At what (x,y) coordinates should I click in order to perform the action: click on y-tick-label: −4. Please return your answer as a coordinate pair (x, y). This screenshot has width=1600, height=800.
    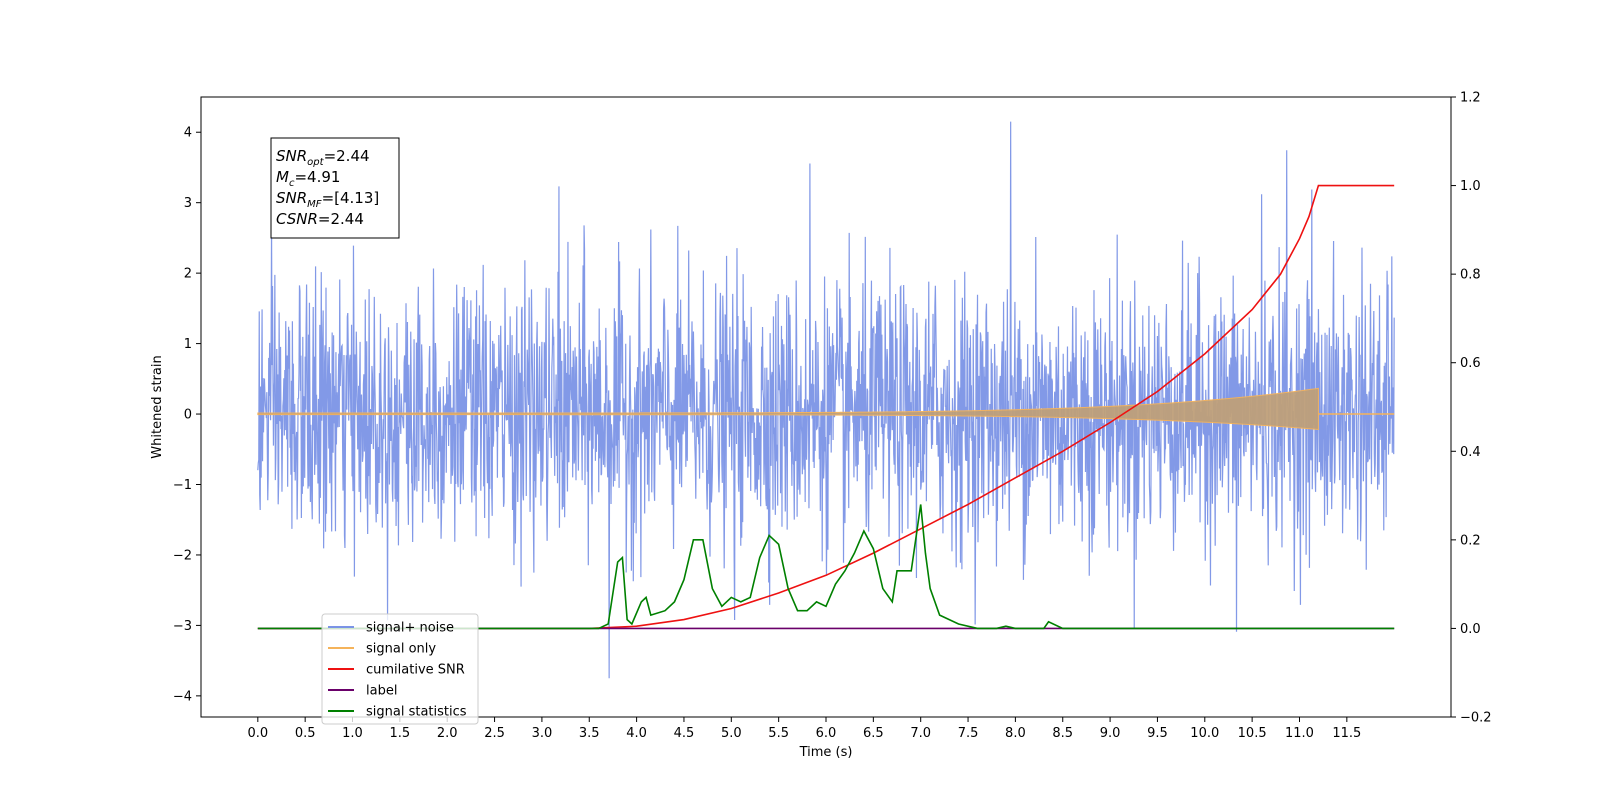
    Looking at the image, I should click on (182, 696).